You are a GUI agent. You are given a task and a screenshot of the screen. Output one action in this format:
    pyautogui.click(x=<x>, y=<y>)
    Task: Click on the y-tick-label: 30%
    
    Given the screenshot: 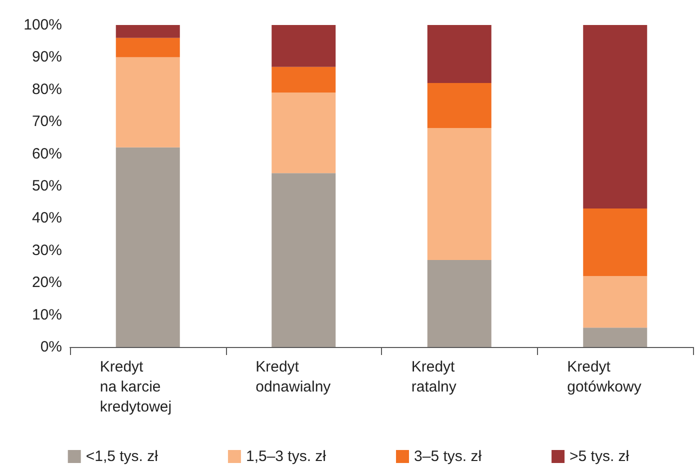 What is the action you would take?
    pyautogui.click(x=47, y=250)
    